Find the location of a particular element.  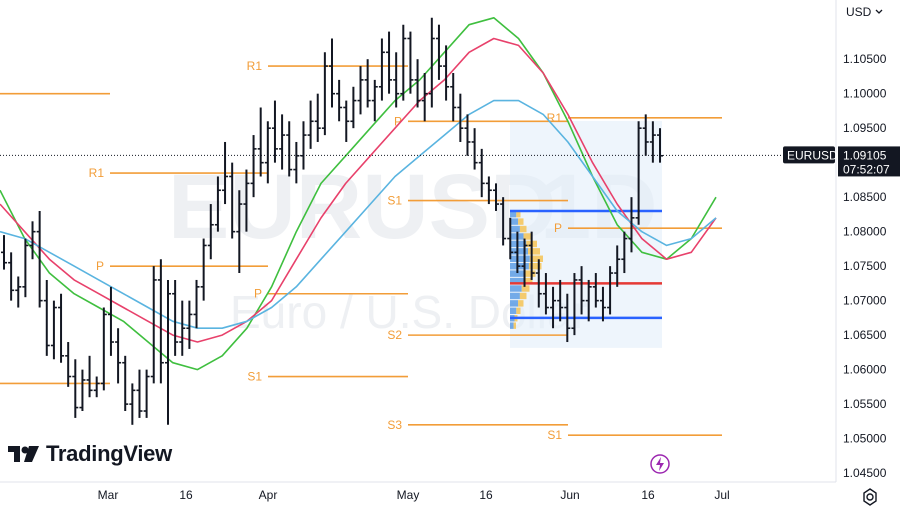

price-badge is located at coordinates (869, 161).